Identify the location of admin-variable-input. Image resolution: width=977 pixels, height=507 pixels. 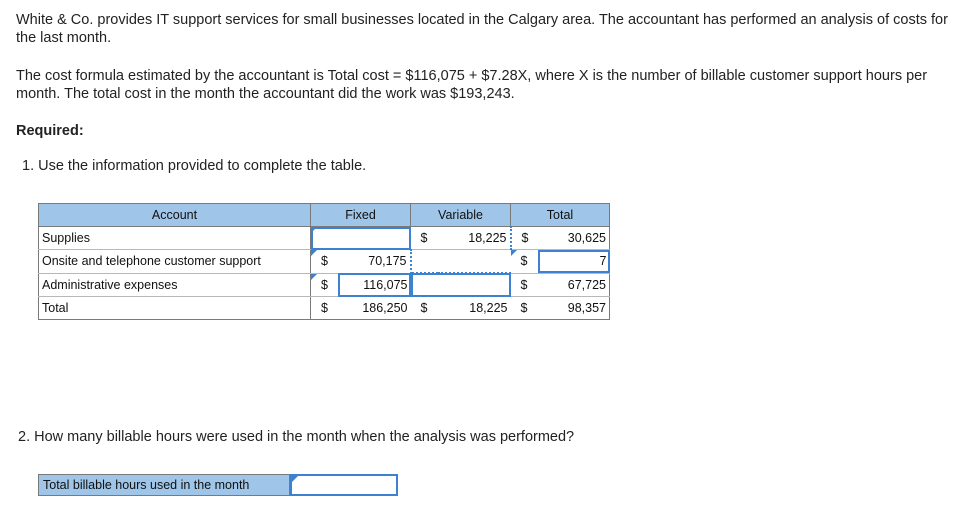
(460, 285).